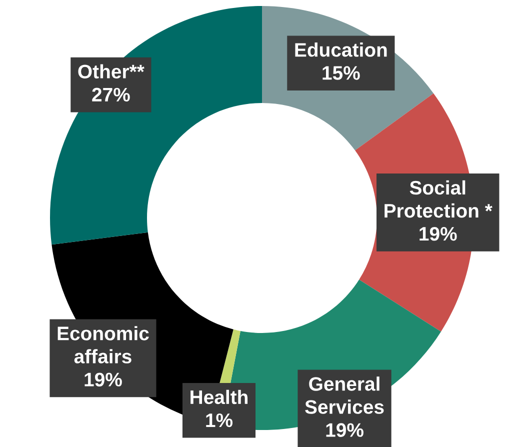 The height and width of the screenshot is (447, 522). Describe the element at coordinates (341, 49) in the screenshot. I see `slice-label: Education` at that location.